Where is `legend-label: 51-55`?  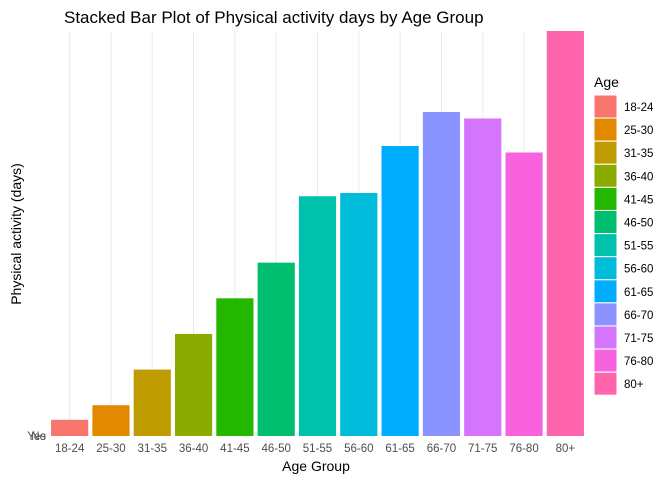 legend-label: 51-55 is located at coordinates (638, 247).